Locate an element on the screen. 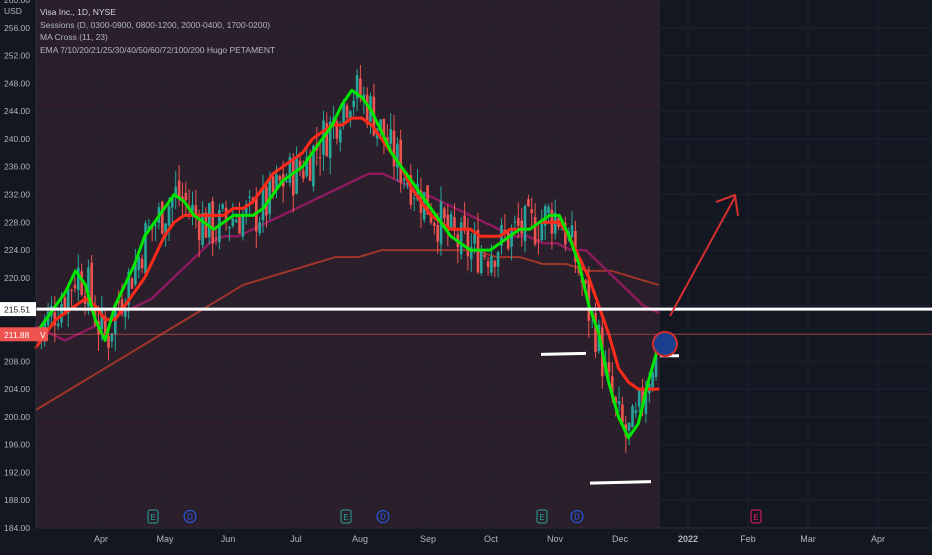 This screenshot has width=932, height=555. earnings-marker-apr: E is located at coordinates (153, 516).